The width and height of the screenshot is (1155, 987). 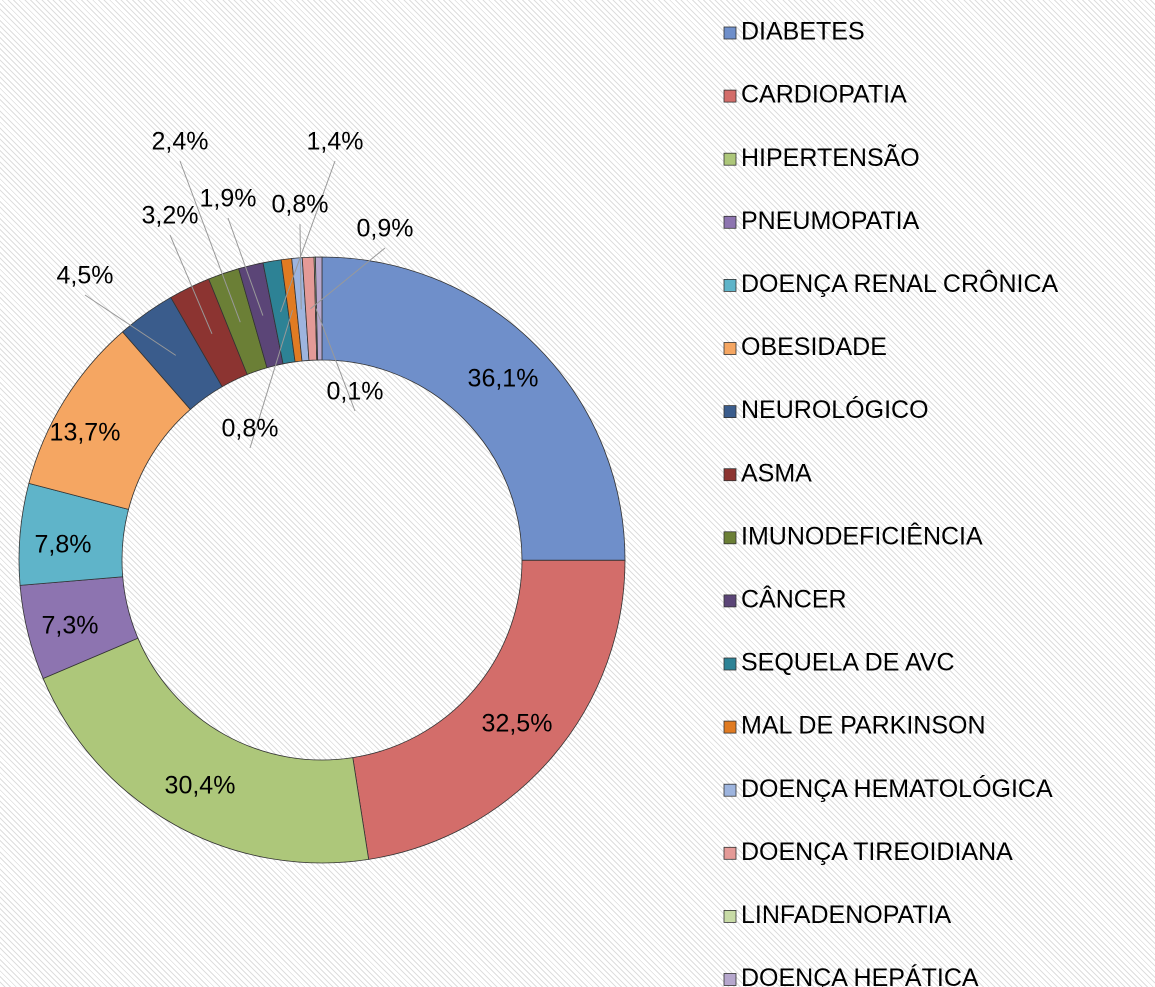 I want to click on data-label: 0,9%, so click(x=385, y=229).